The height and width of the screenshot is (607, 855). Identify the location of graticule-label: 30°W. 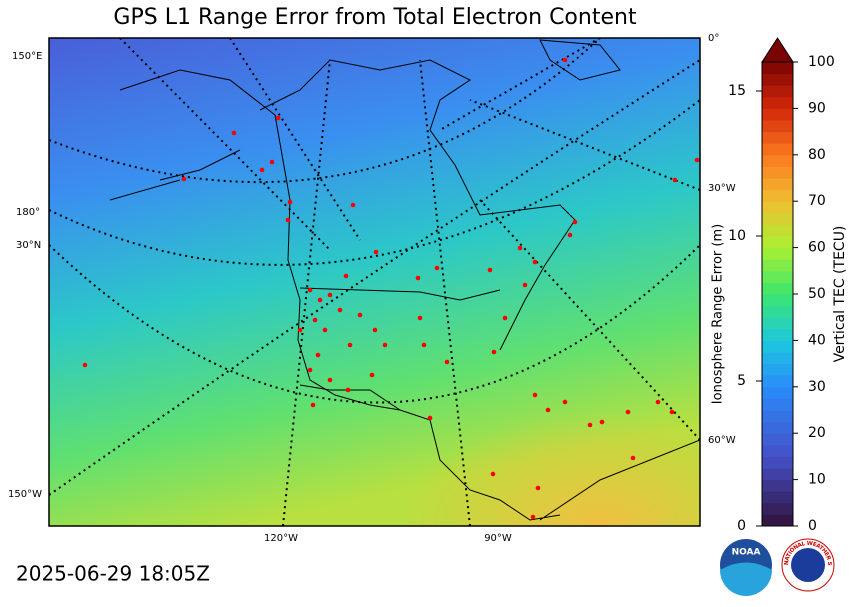
(722, 188).